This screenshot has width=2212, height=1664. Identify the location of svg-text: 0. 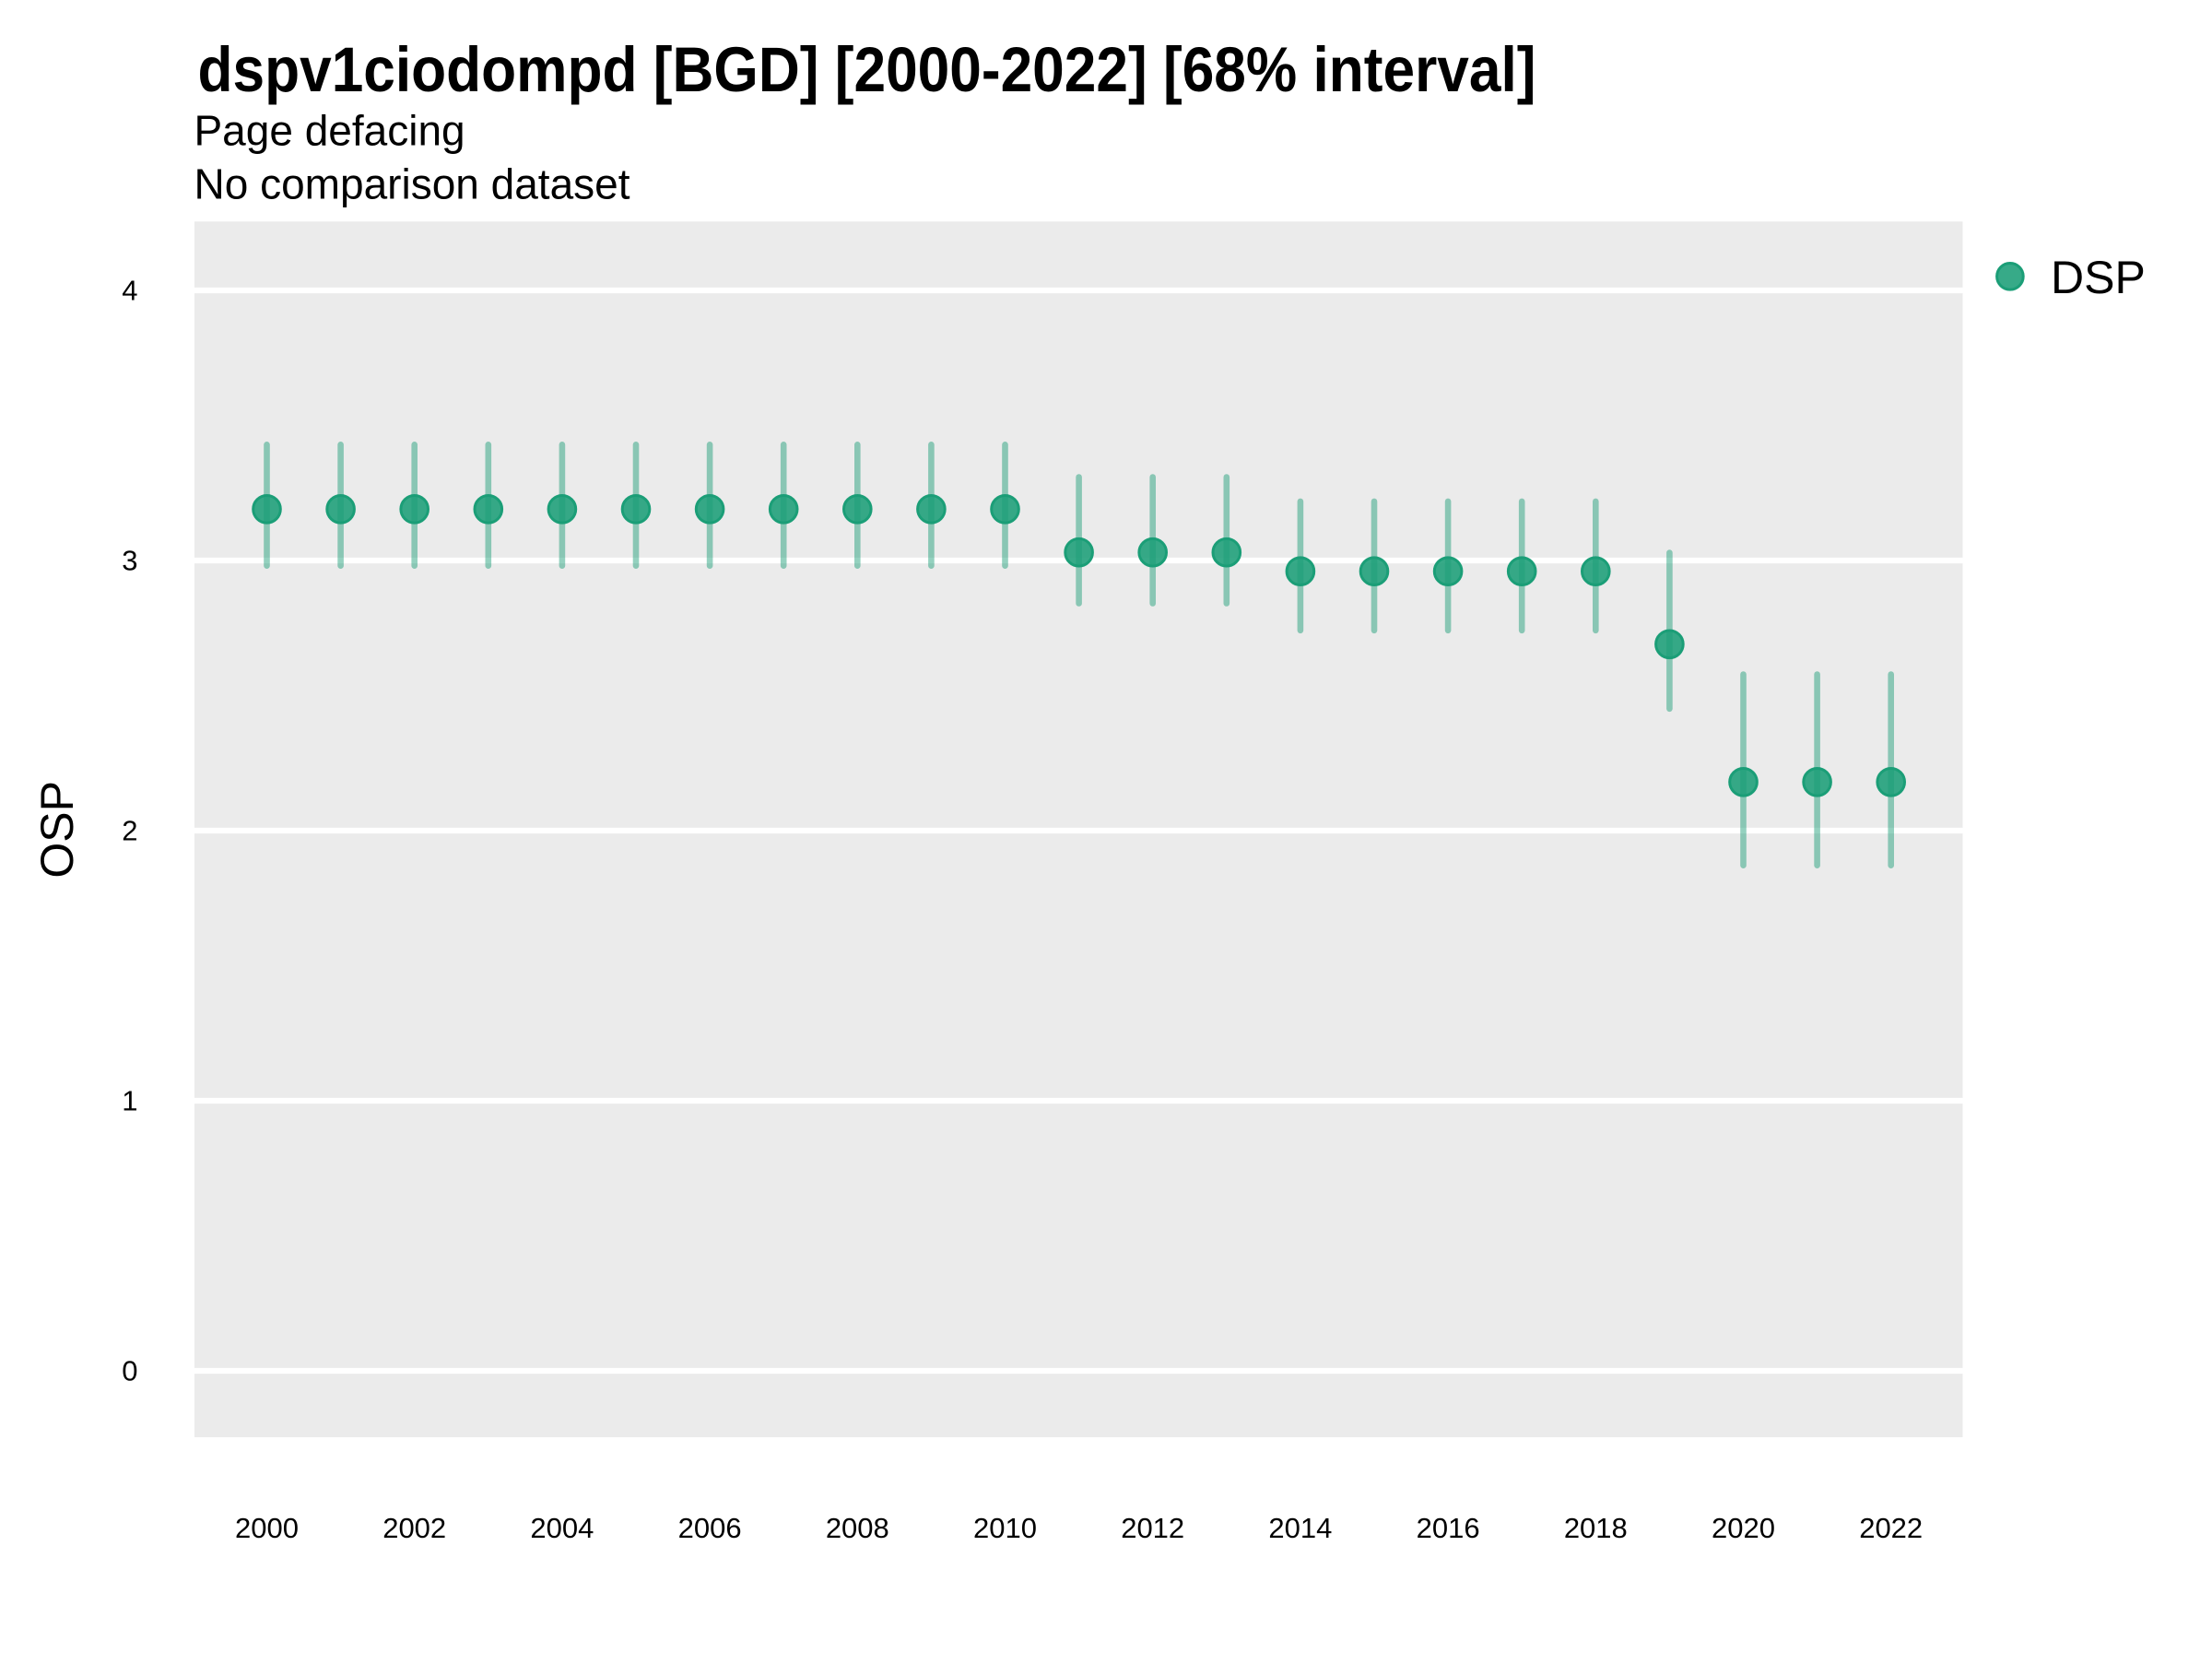
(129, 1371).